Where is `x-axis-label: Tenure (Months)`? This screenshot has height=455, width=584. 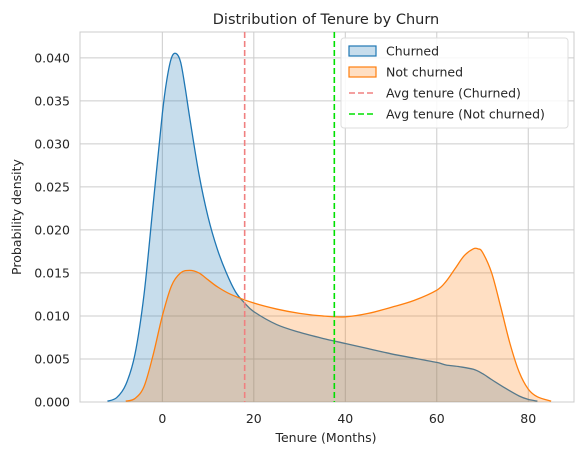
x-axis-label: Tenure (Months) is located at coordinates (325, 437).